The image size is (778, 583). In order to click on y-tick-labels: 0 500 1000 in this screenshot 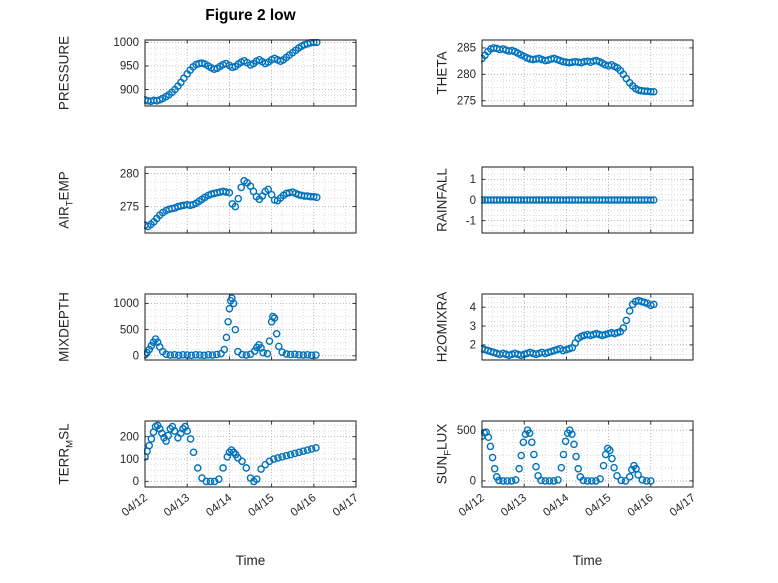, I will do `click(126, 330)`.